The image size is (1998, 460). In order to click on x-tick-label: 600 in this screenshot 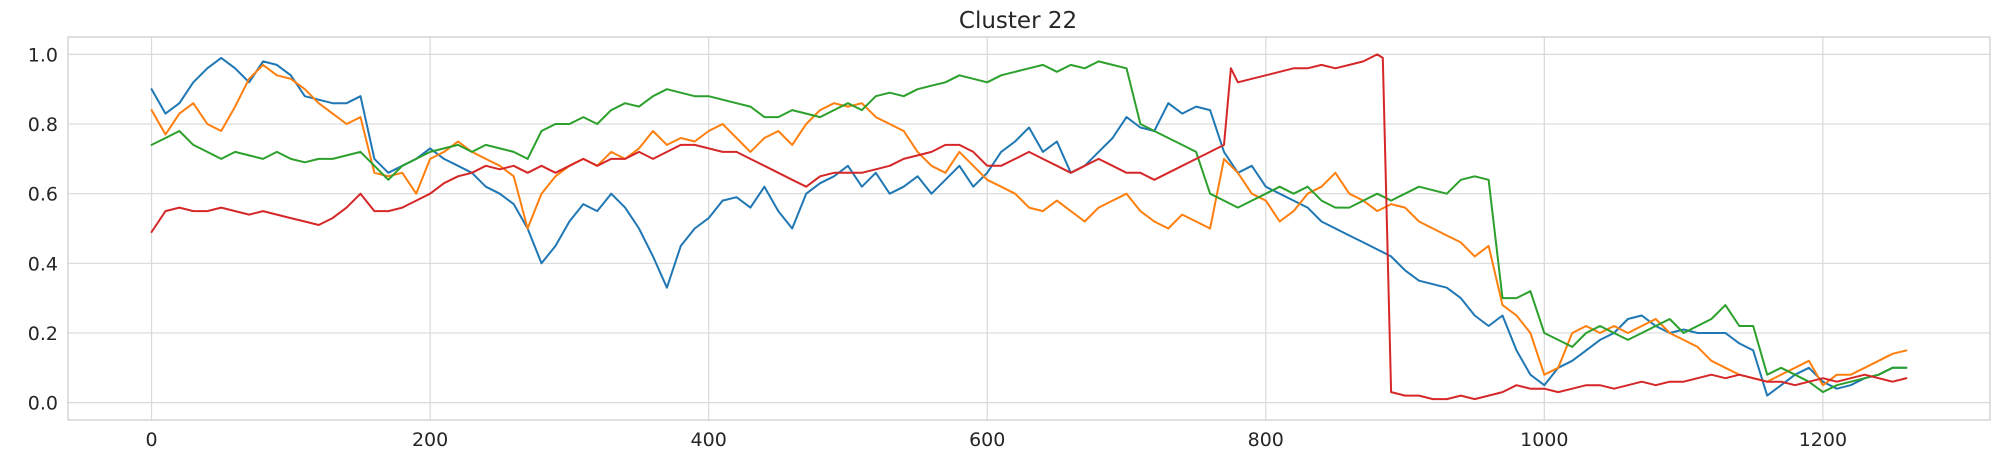, I will do `click(987, 440)`.